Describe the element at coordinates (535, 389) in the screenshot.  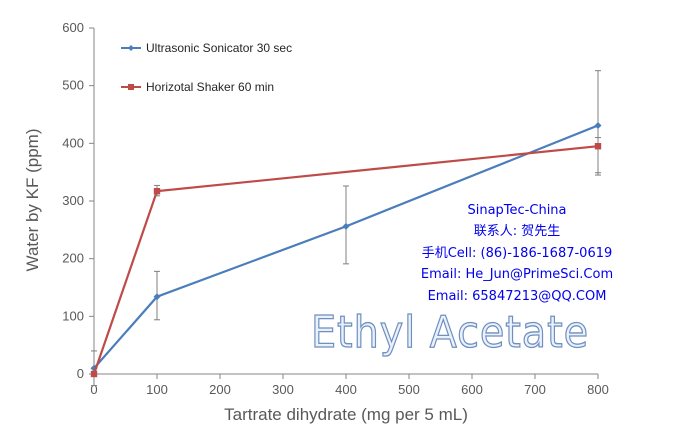
I see `x-tick-label: 700` at that location.